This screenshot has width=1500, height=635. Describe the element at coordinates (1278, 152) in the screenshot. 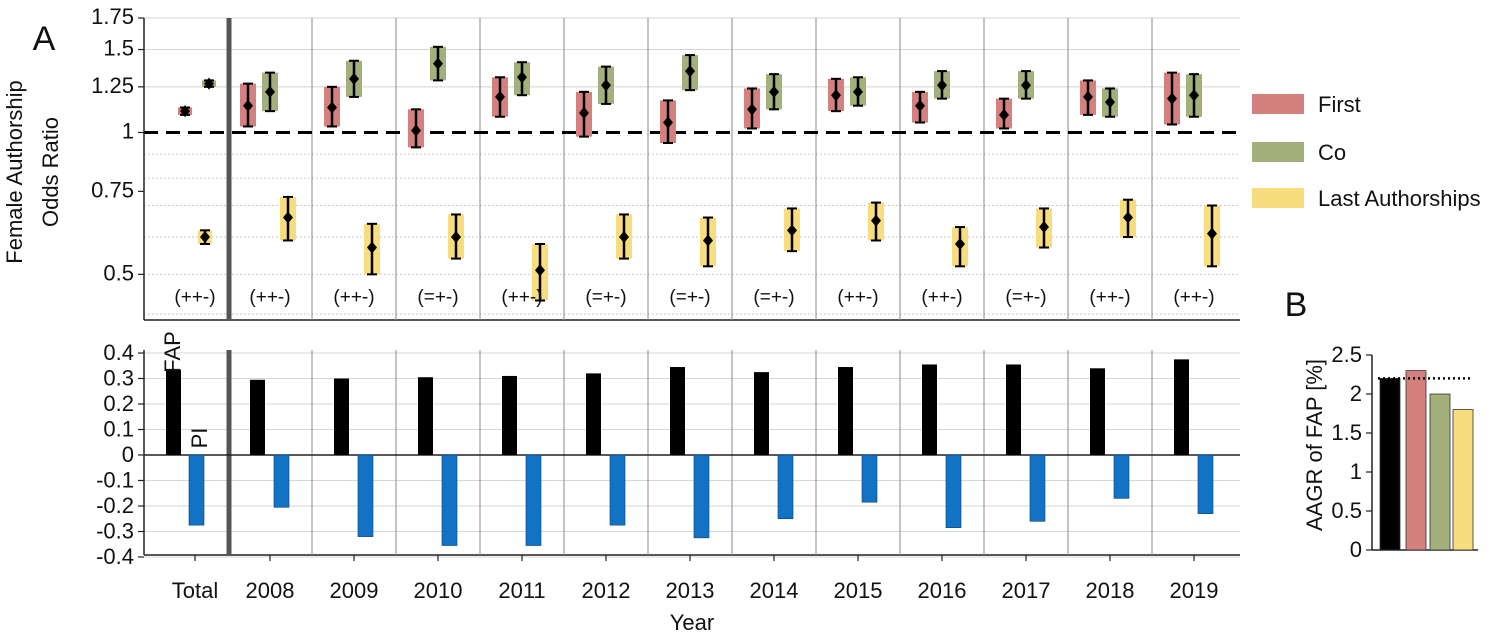

I see `legend-swatch-co` at that location.